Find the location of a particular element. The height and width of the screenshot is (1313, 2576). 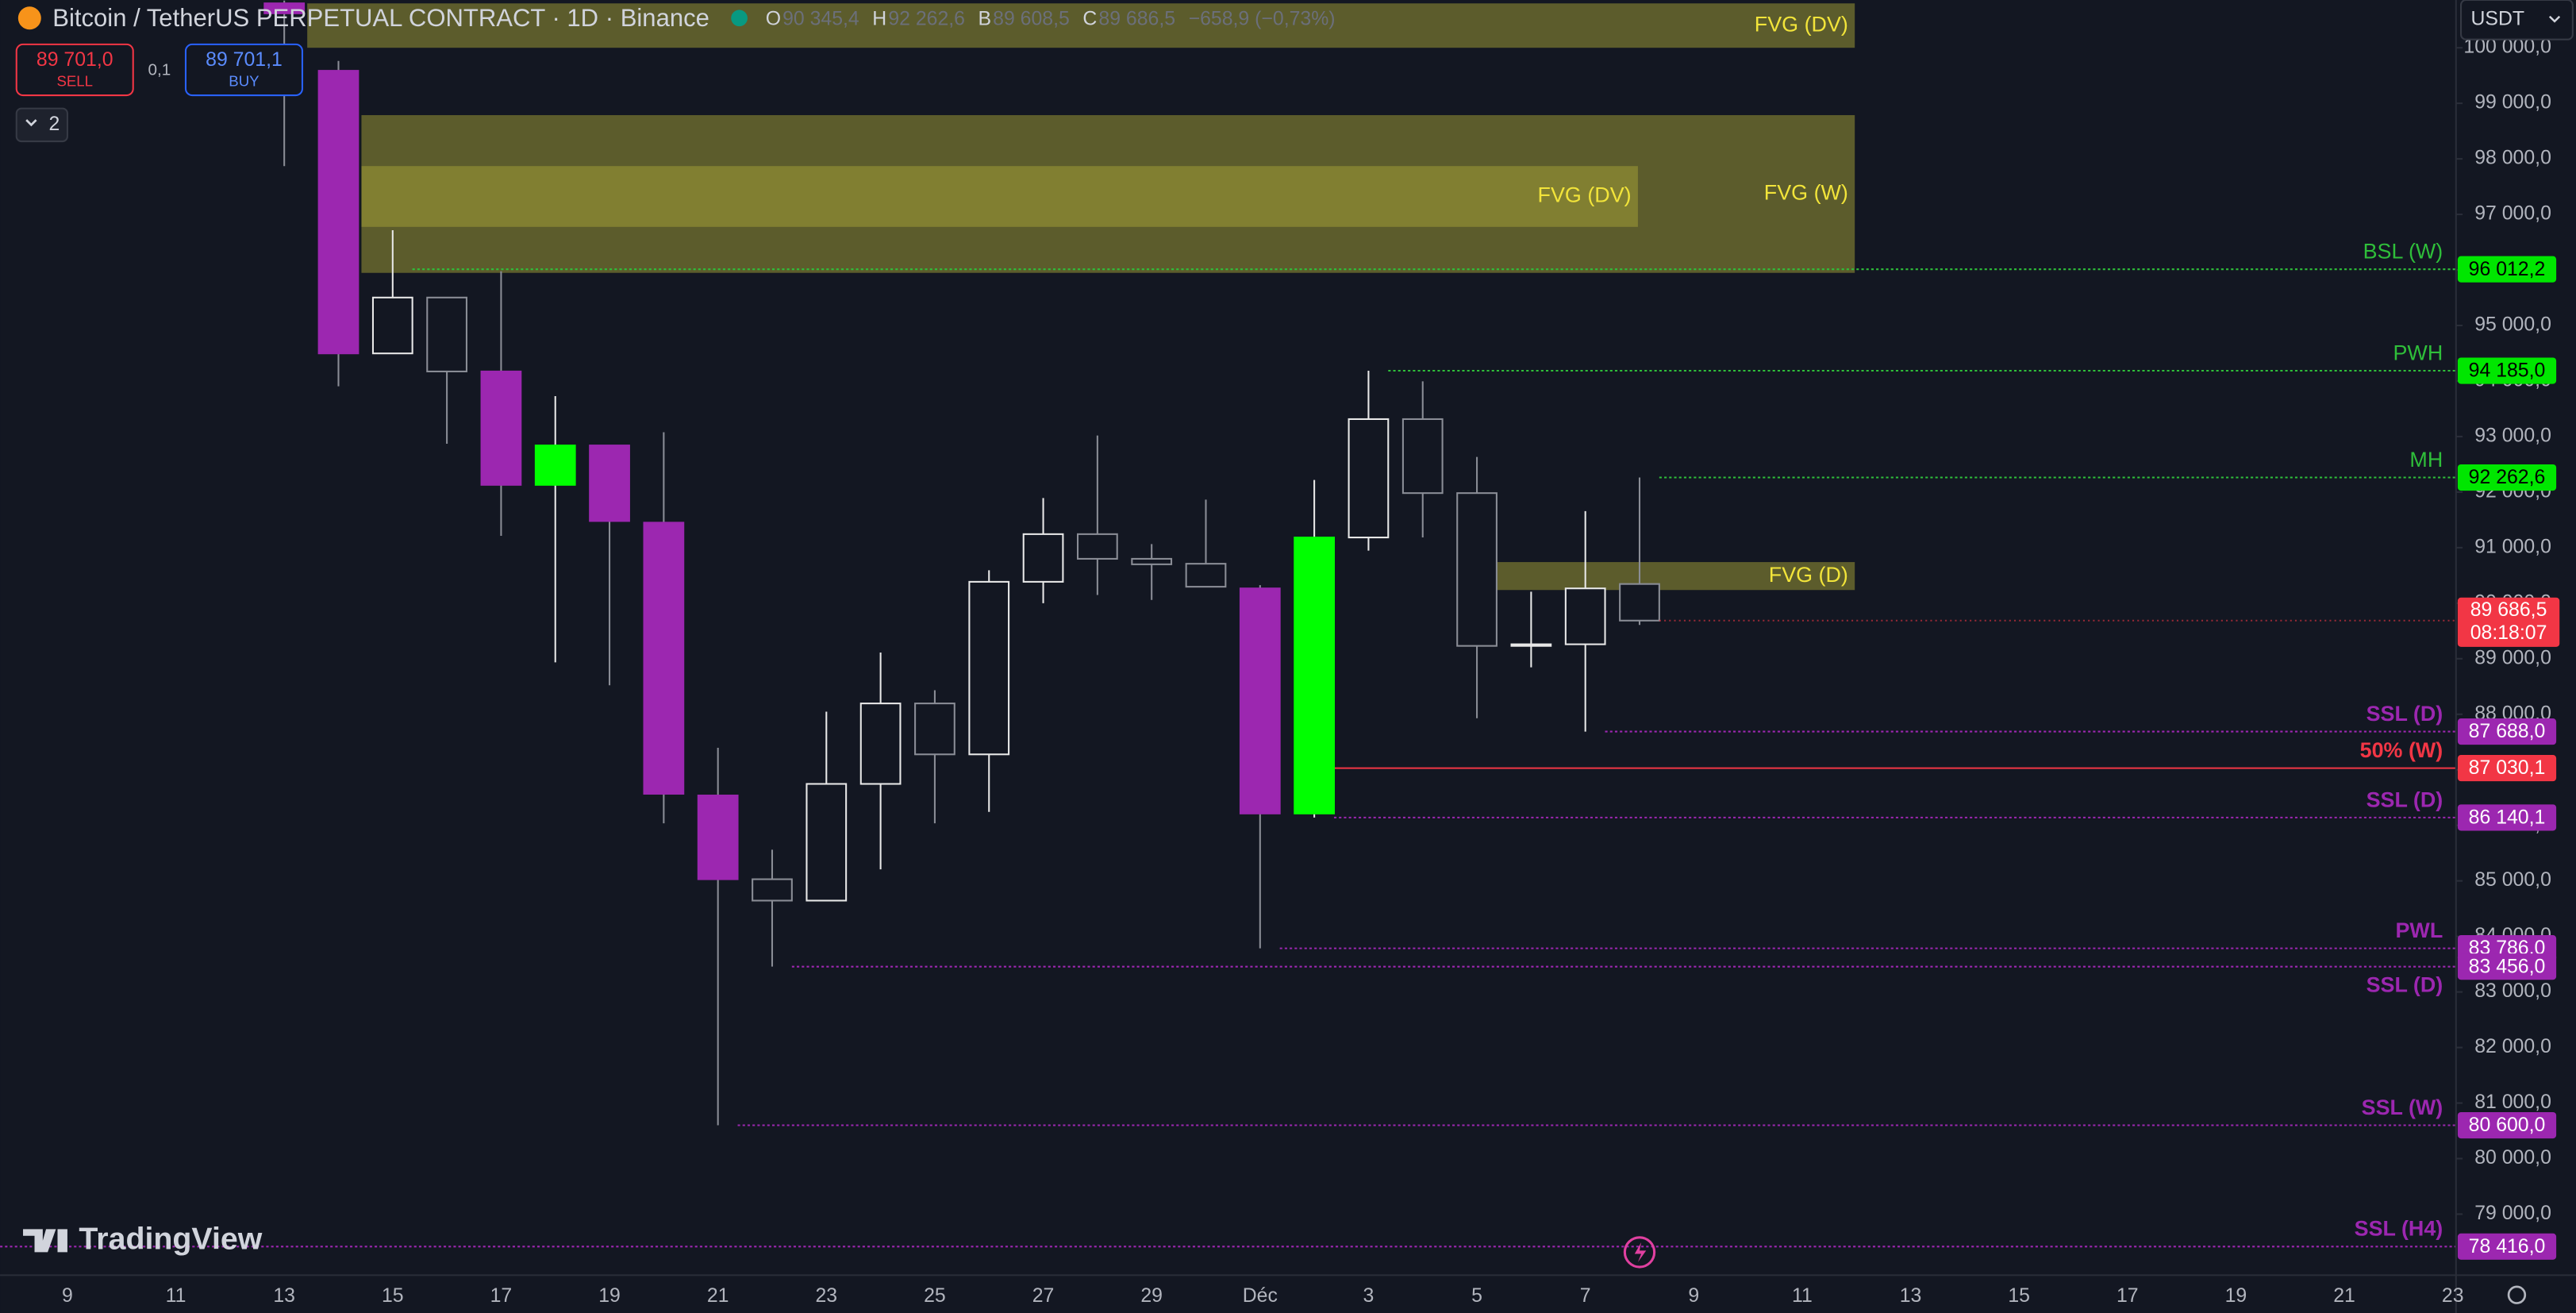

currency-button is located at coordinates (2517, 20).